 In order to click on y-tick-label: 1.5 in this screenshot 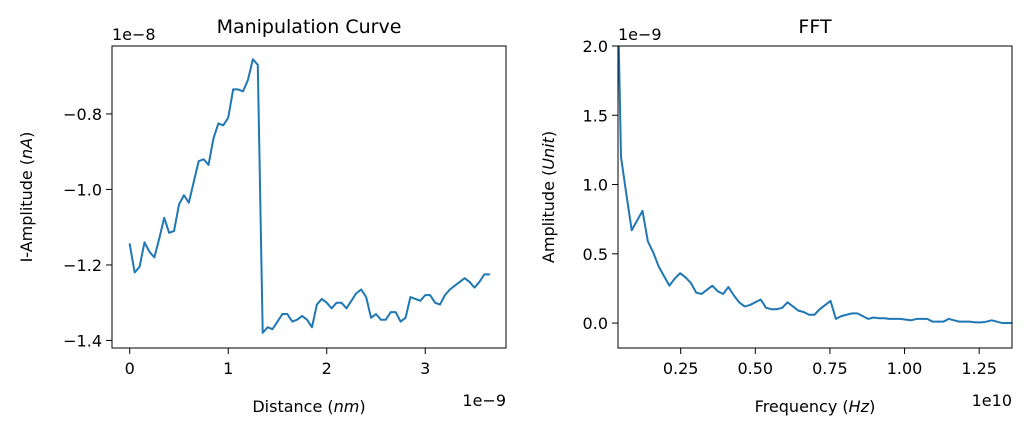, I will do `click(595, 115)`.